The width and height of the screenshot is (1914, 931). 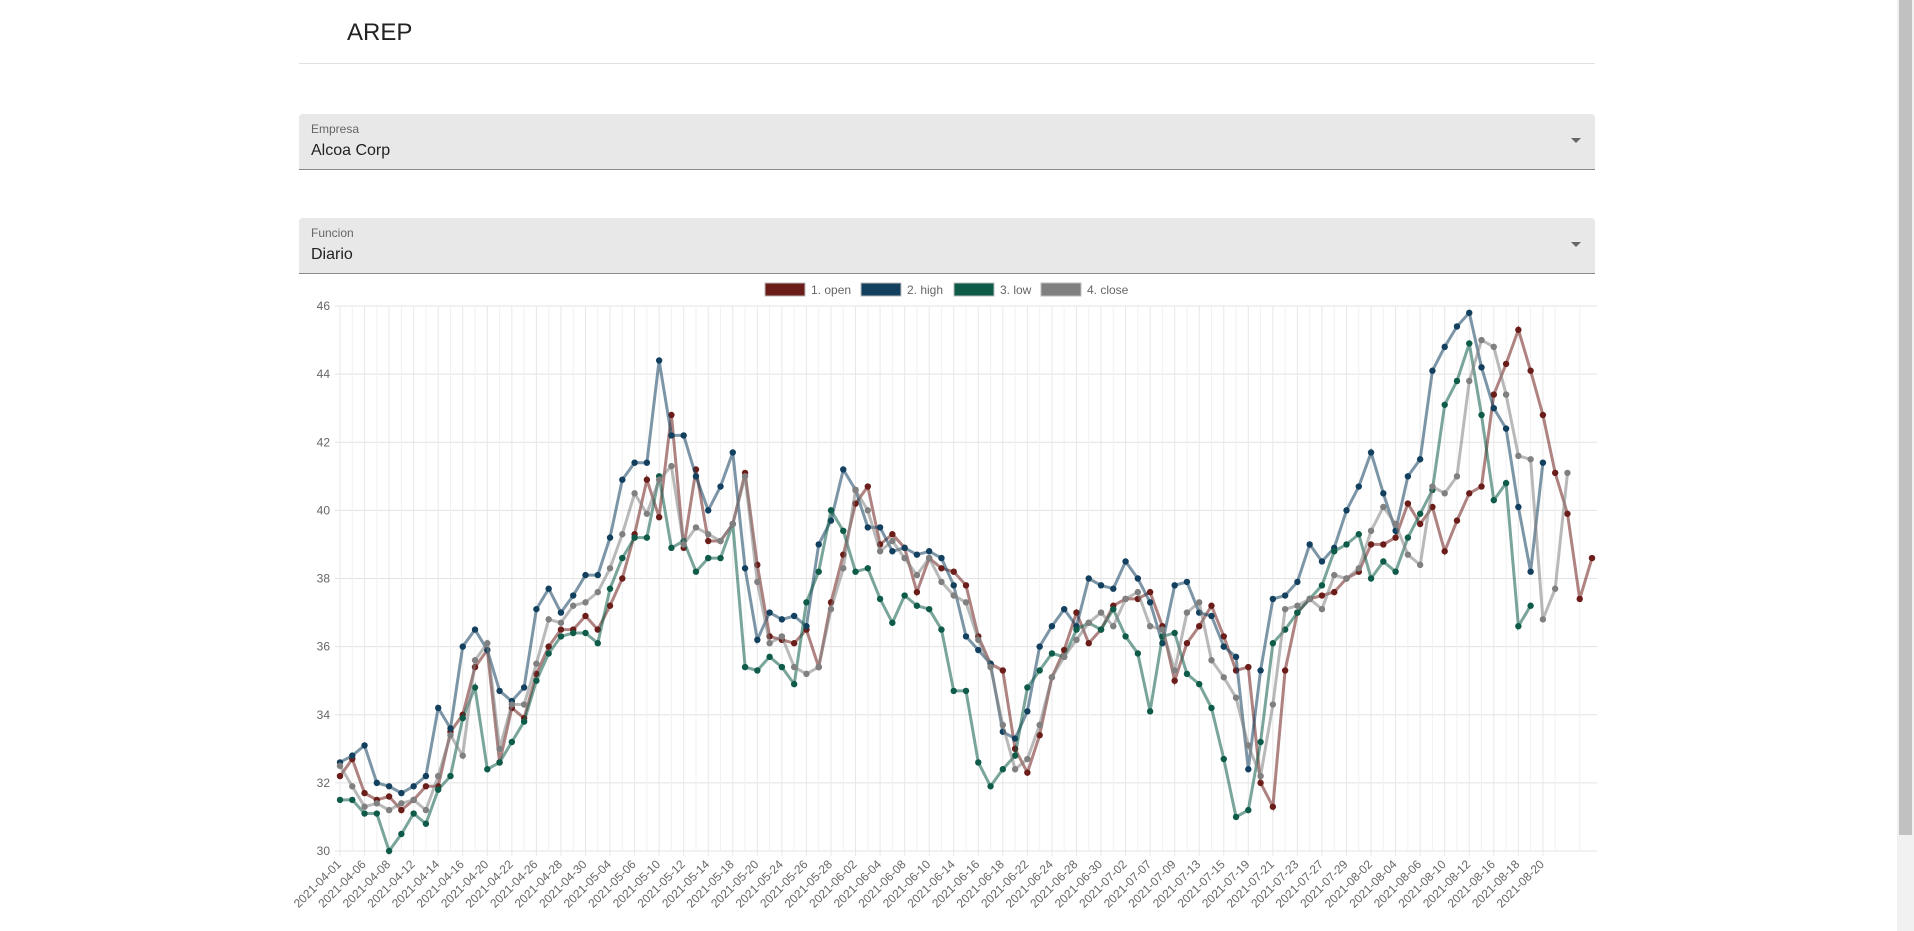 I want to click on legend-label-open: 1. open, so click(x=831, y=290).